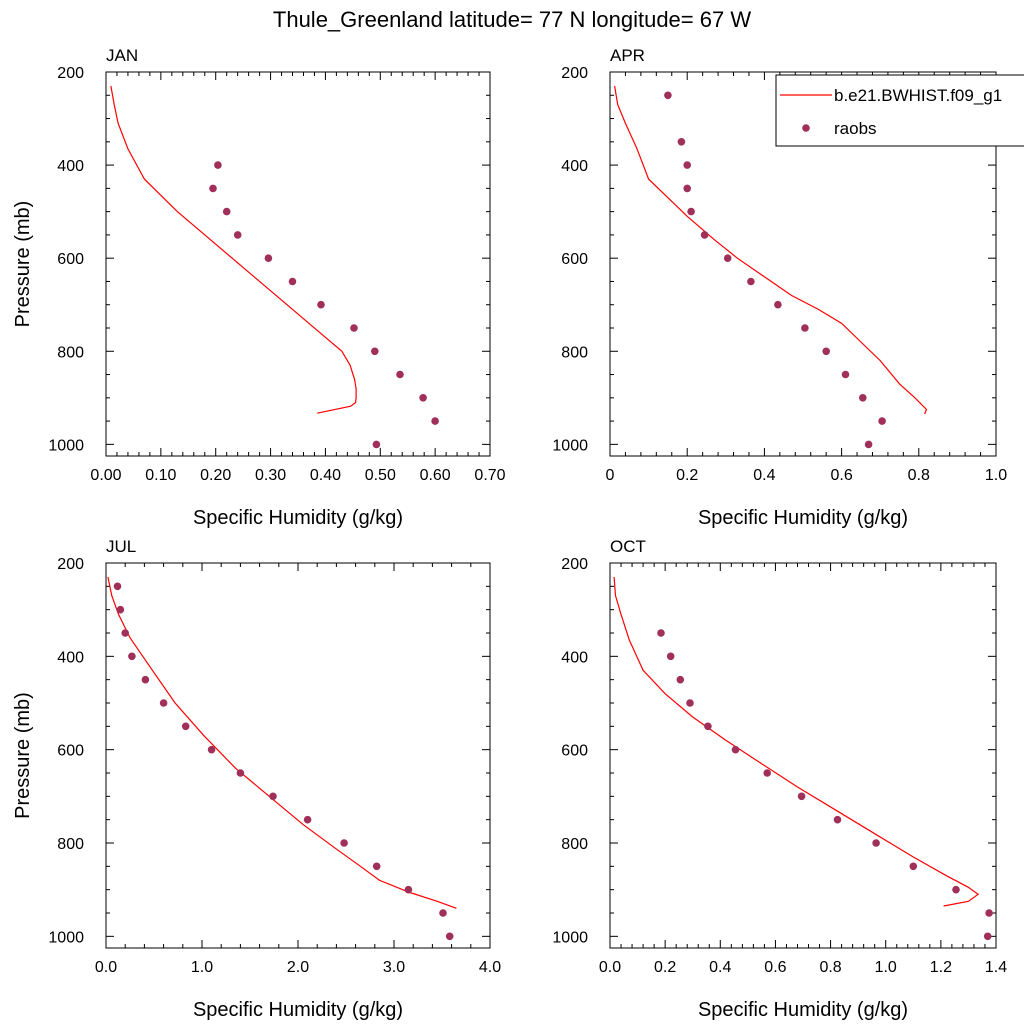 Image resolution: width=1024 pixels, height=1024 pixels. What do you see at coordinates (160, 475) in the screenshot?
I see `x-tick-label: 0.10` at bounding box center [160, 475].